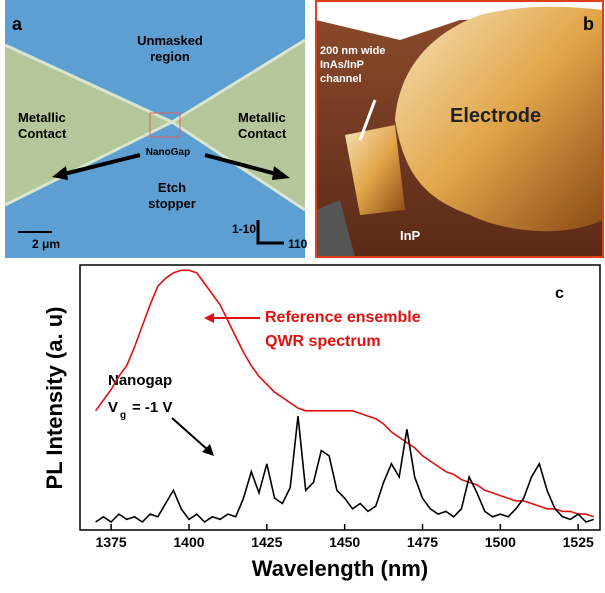 This screenshot has width=605, height=593. I want to click on label: 1-10, so click(244, 229).